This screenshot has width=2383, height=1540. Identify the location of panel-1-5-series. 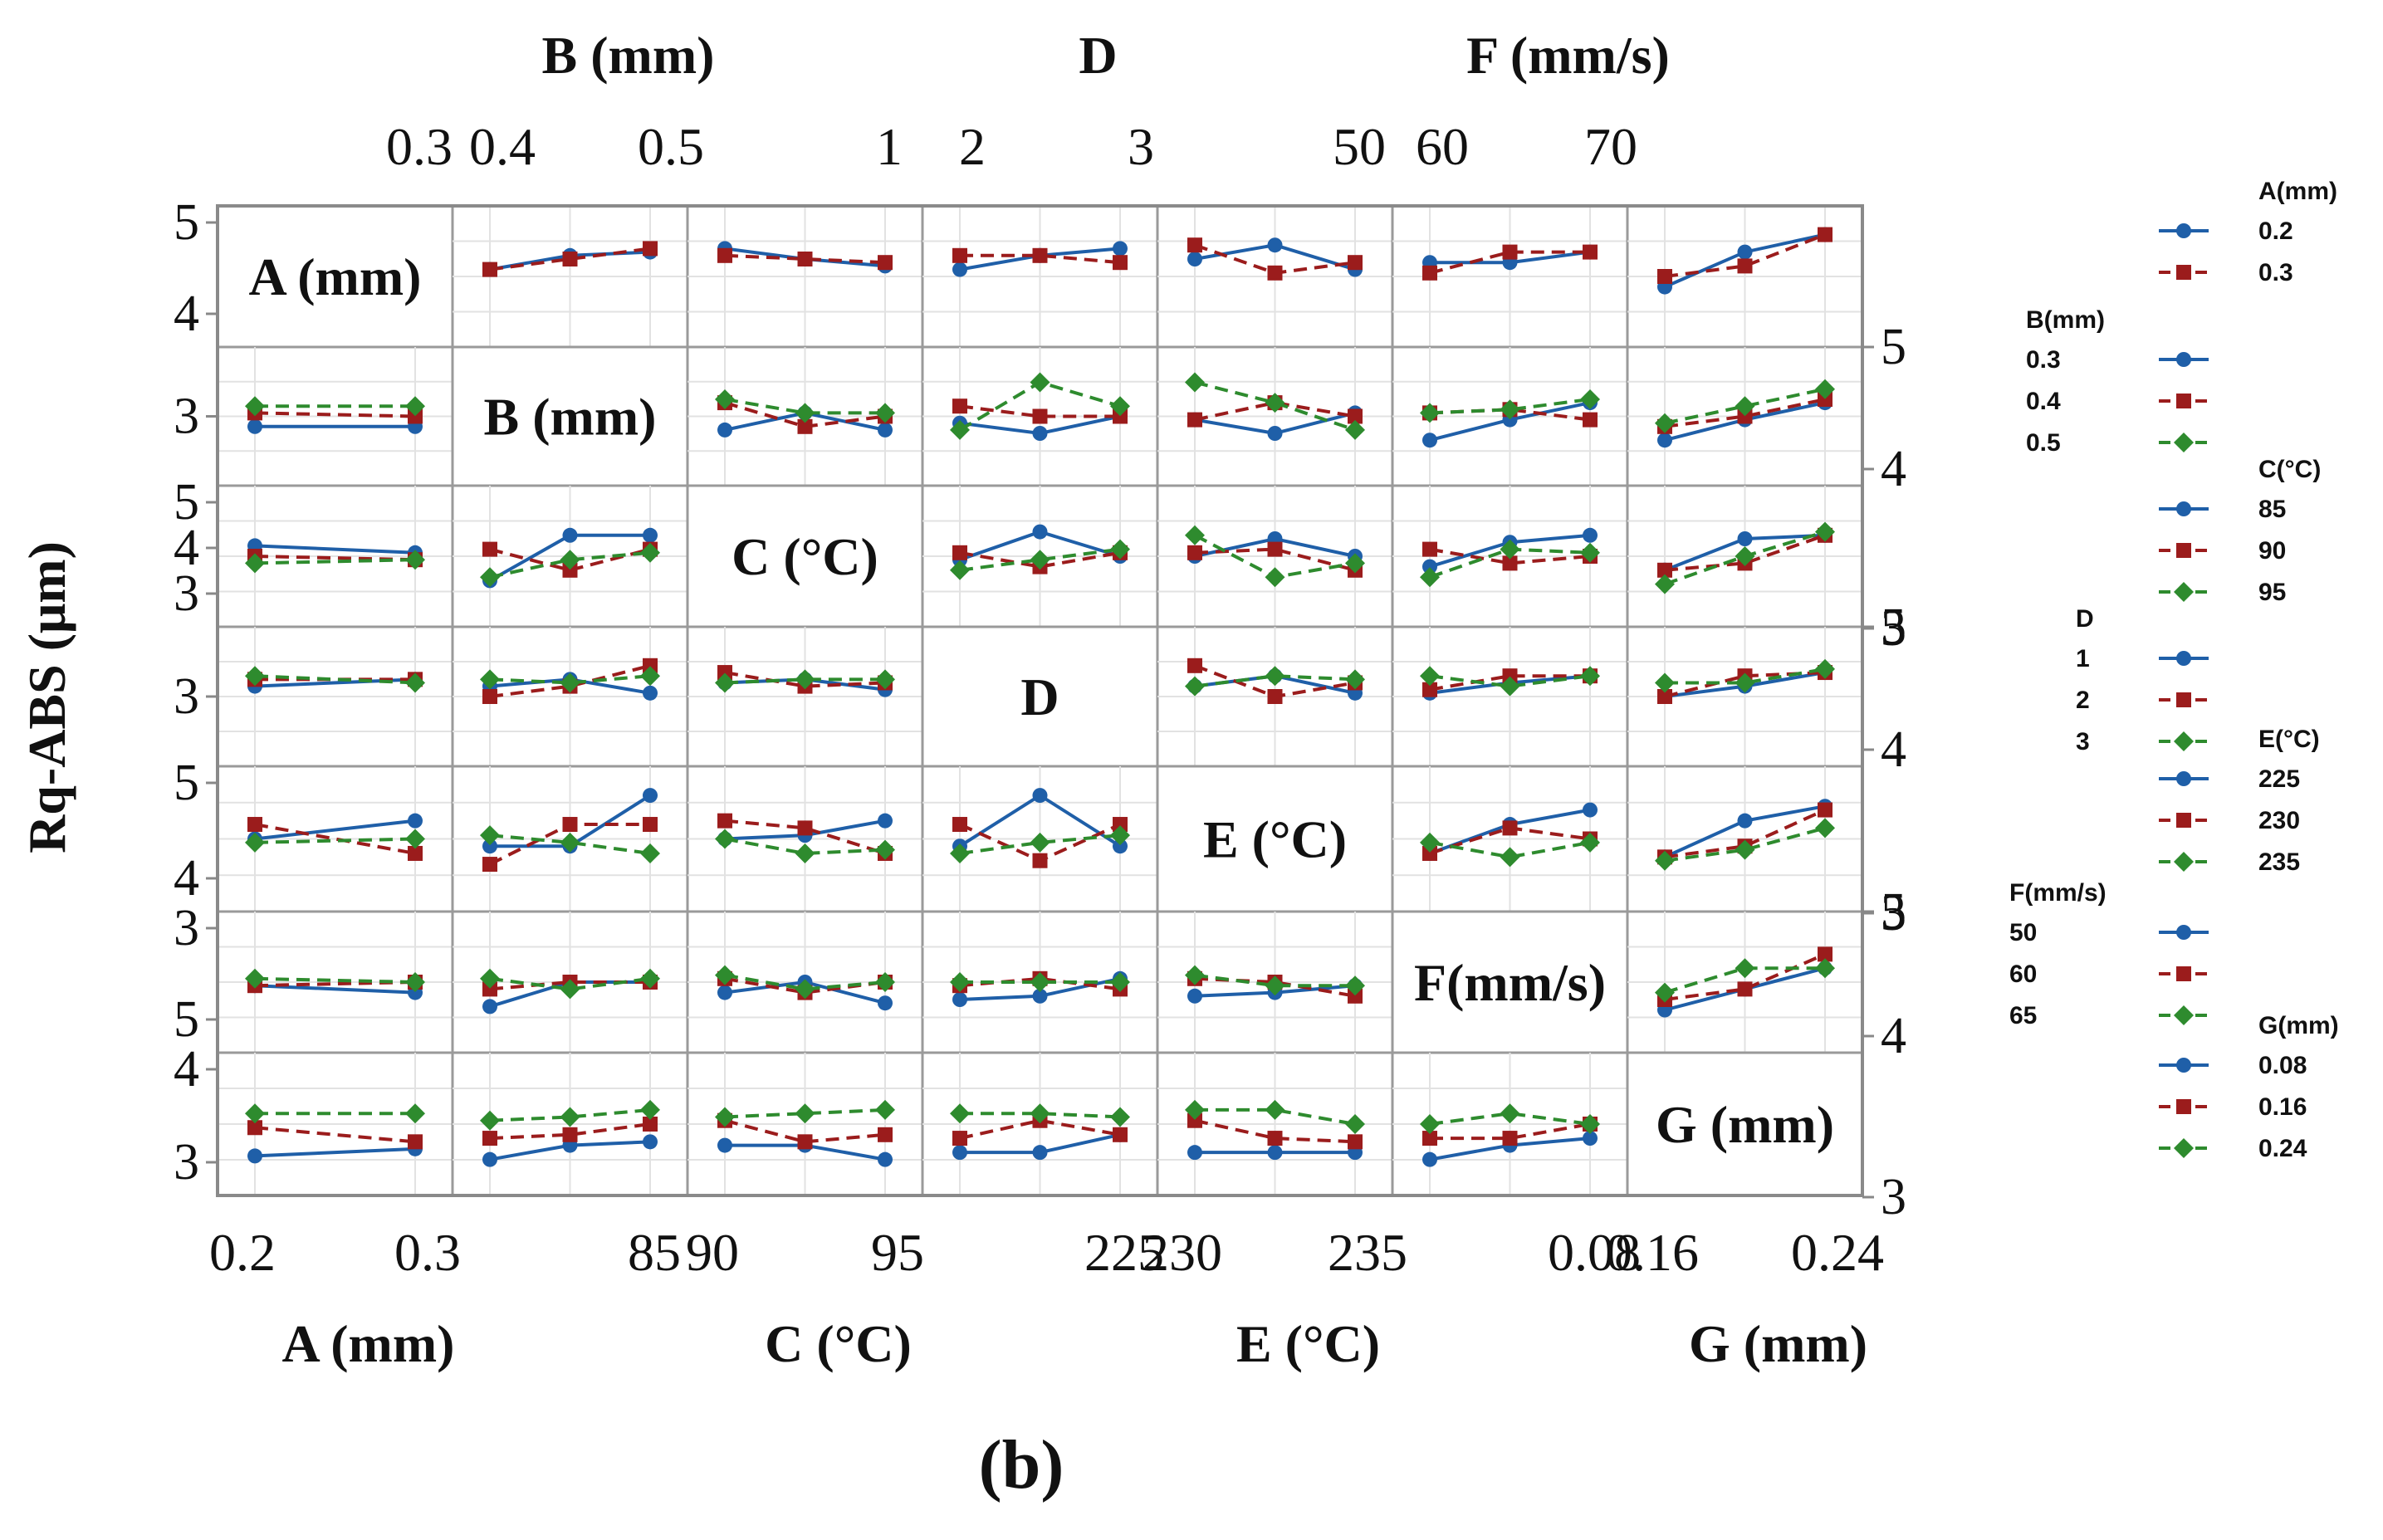
(1510, 419).